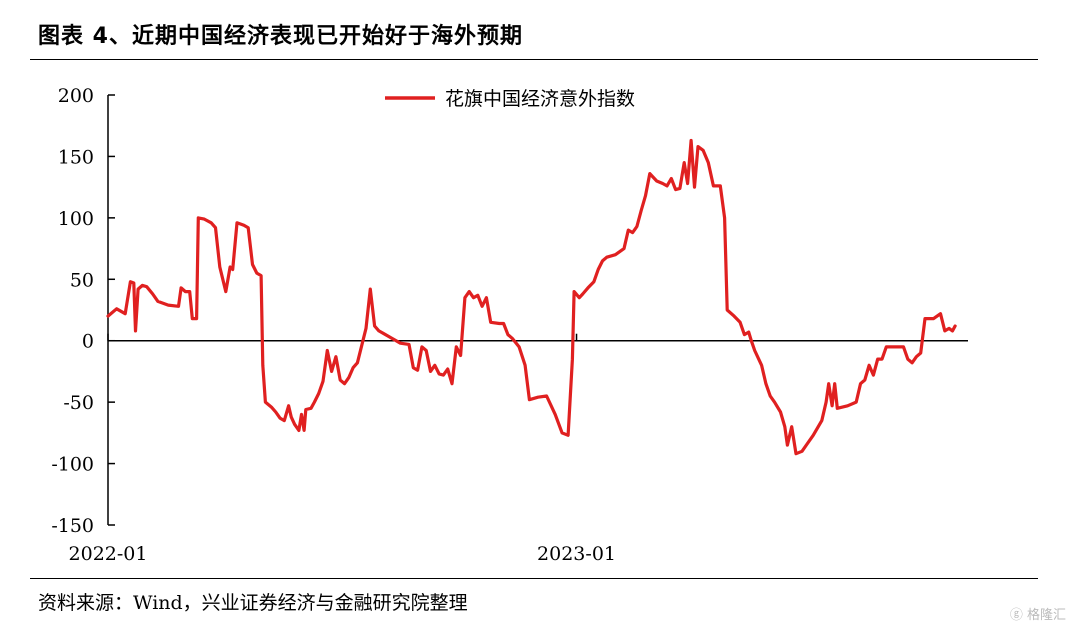 The height and width of the screenshot is (629, 1080). I want to click on y-tick-label: -150, so click(72, 526).